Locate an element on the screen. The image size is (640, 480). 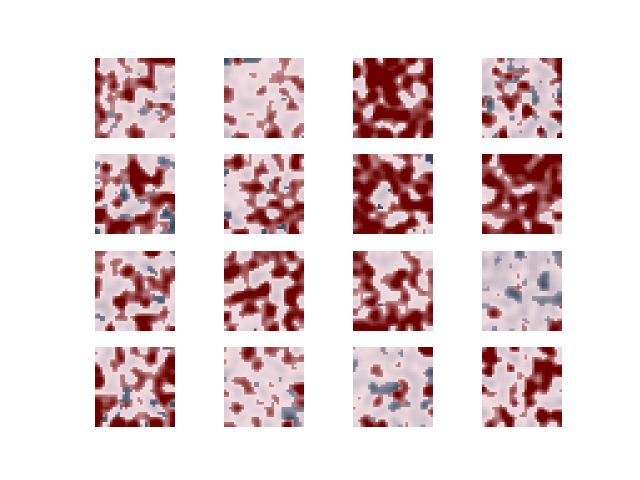
image-panel-r3-c2 is located at coordinates (264, 291).